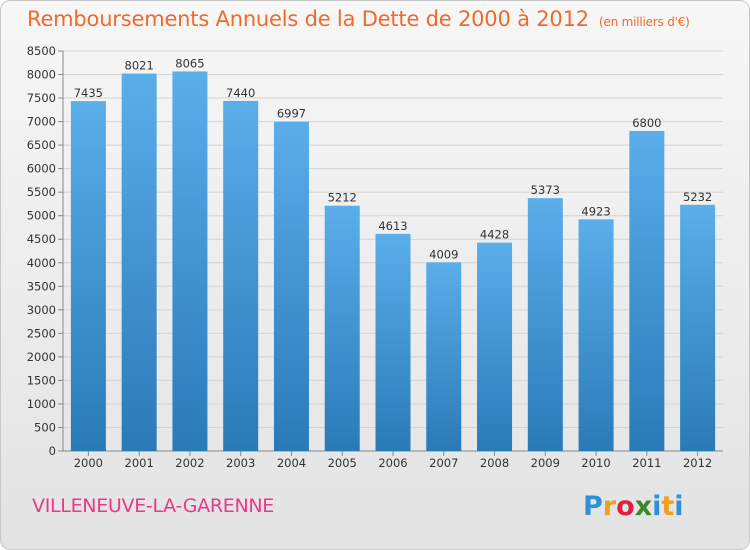  I want to click on x-tick-label-2011: 2011, so click(646, 463).